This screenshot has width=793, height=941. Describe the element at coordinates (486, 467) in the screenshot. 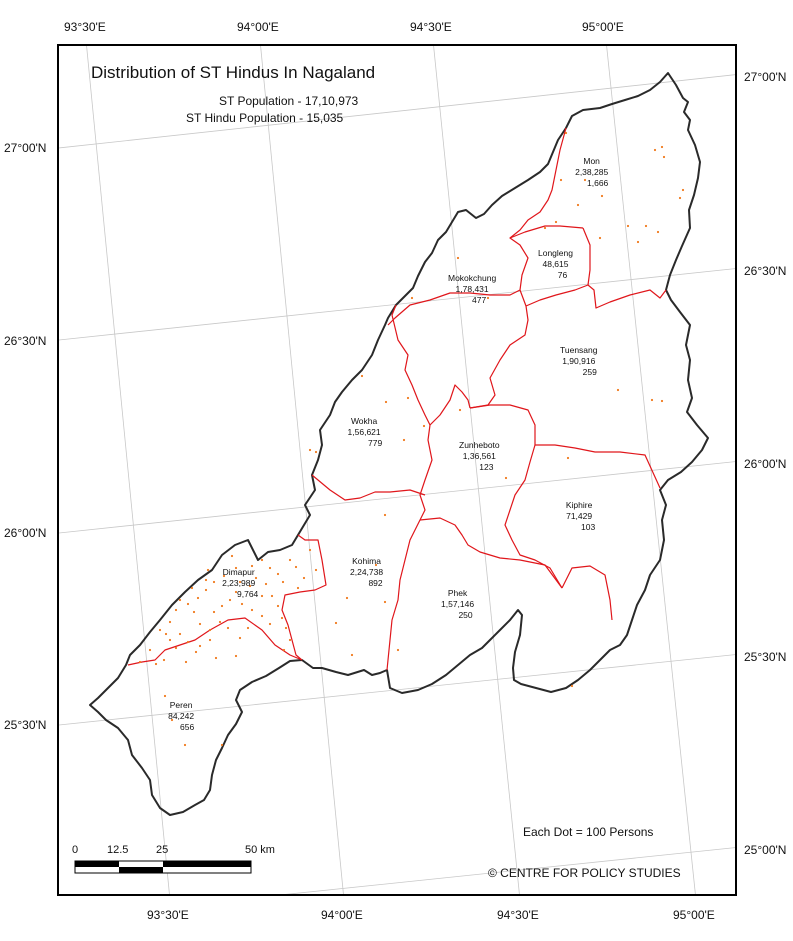

I see `district-hindu: 123` at that location.